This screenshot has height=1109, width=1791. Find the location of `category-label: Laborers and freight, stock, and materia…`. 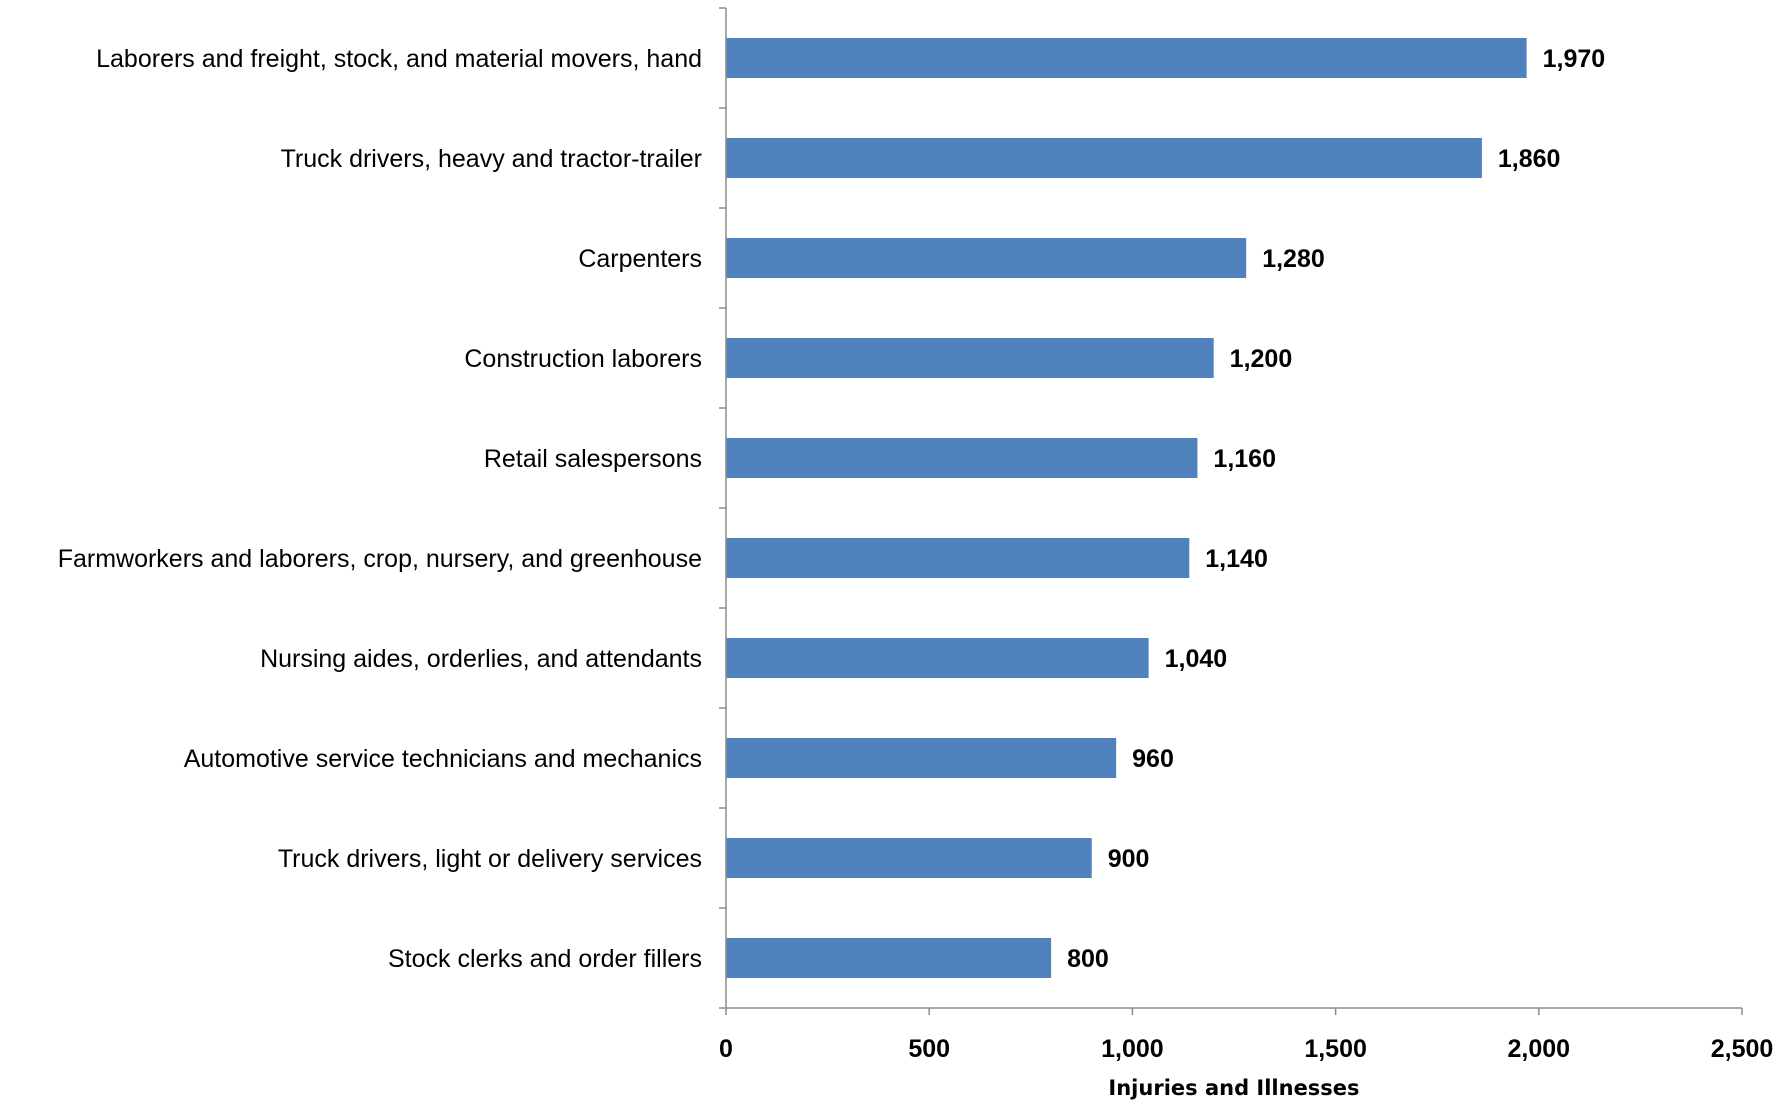

category-label: Laborers and freight, stock, and materia… is located at coordinates (399, 59).